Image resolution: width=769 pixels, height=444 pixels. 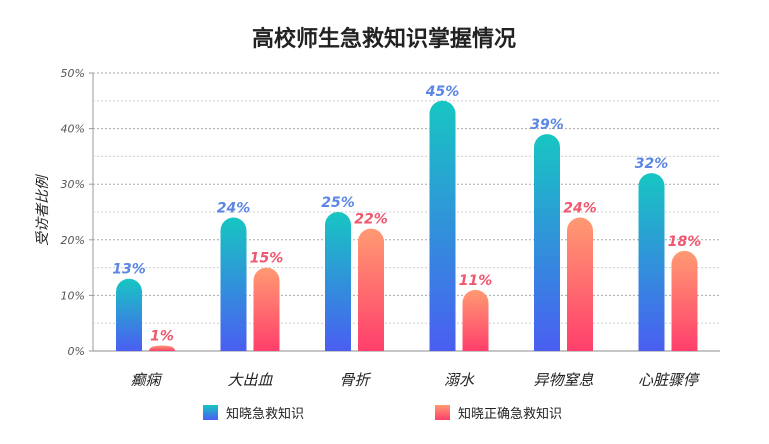 I want to click on x-tick-label: 骨折, so click(x=355, y=380).